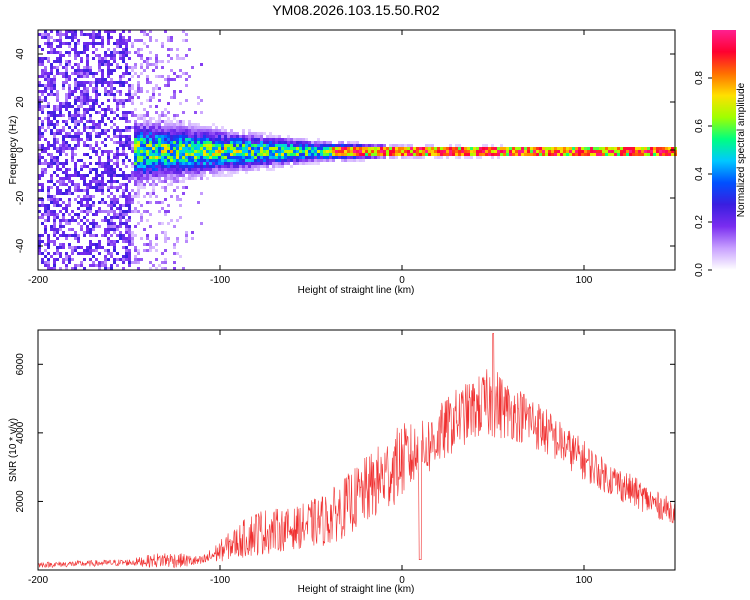  I want to click on snr-xlabel: Height of straight line (km), so click(356, 589).